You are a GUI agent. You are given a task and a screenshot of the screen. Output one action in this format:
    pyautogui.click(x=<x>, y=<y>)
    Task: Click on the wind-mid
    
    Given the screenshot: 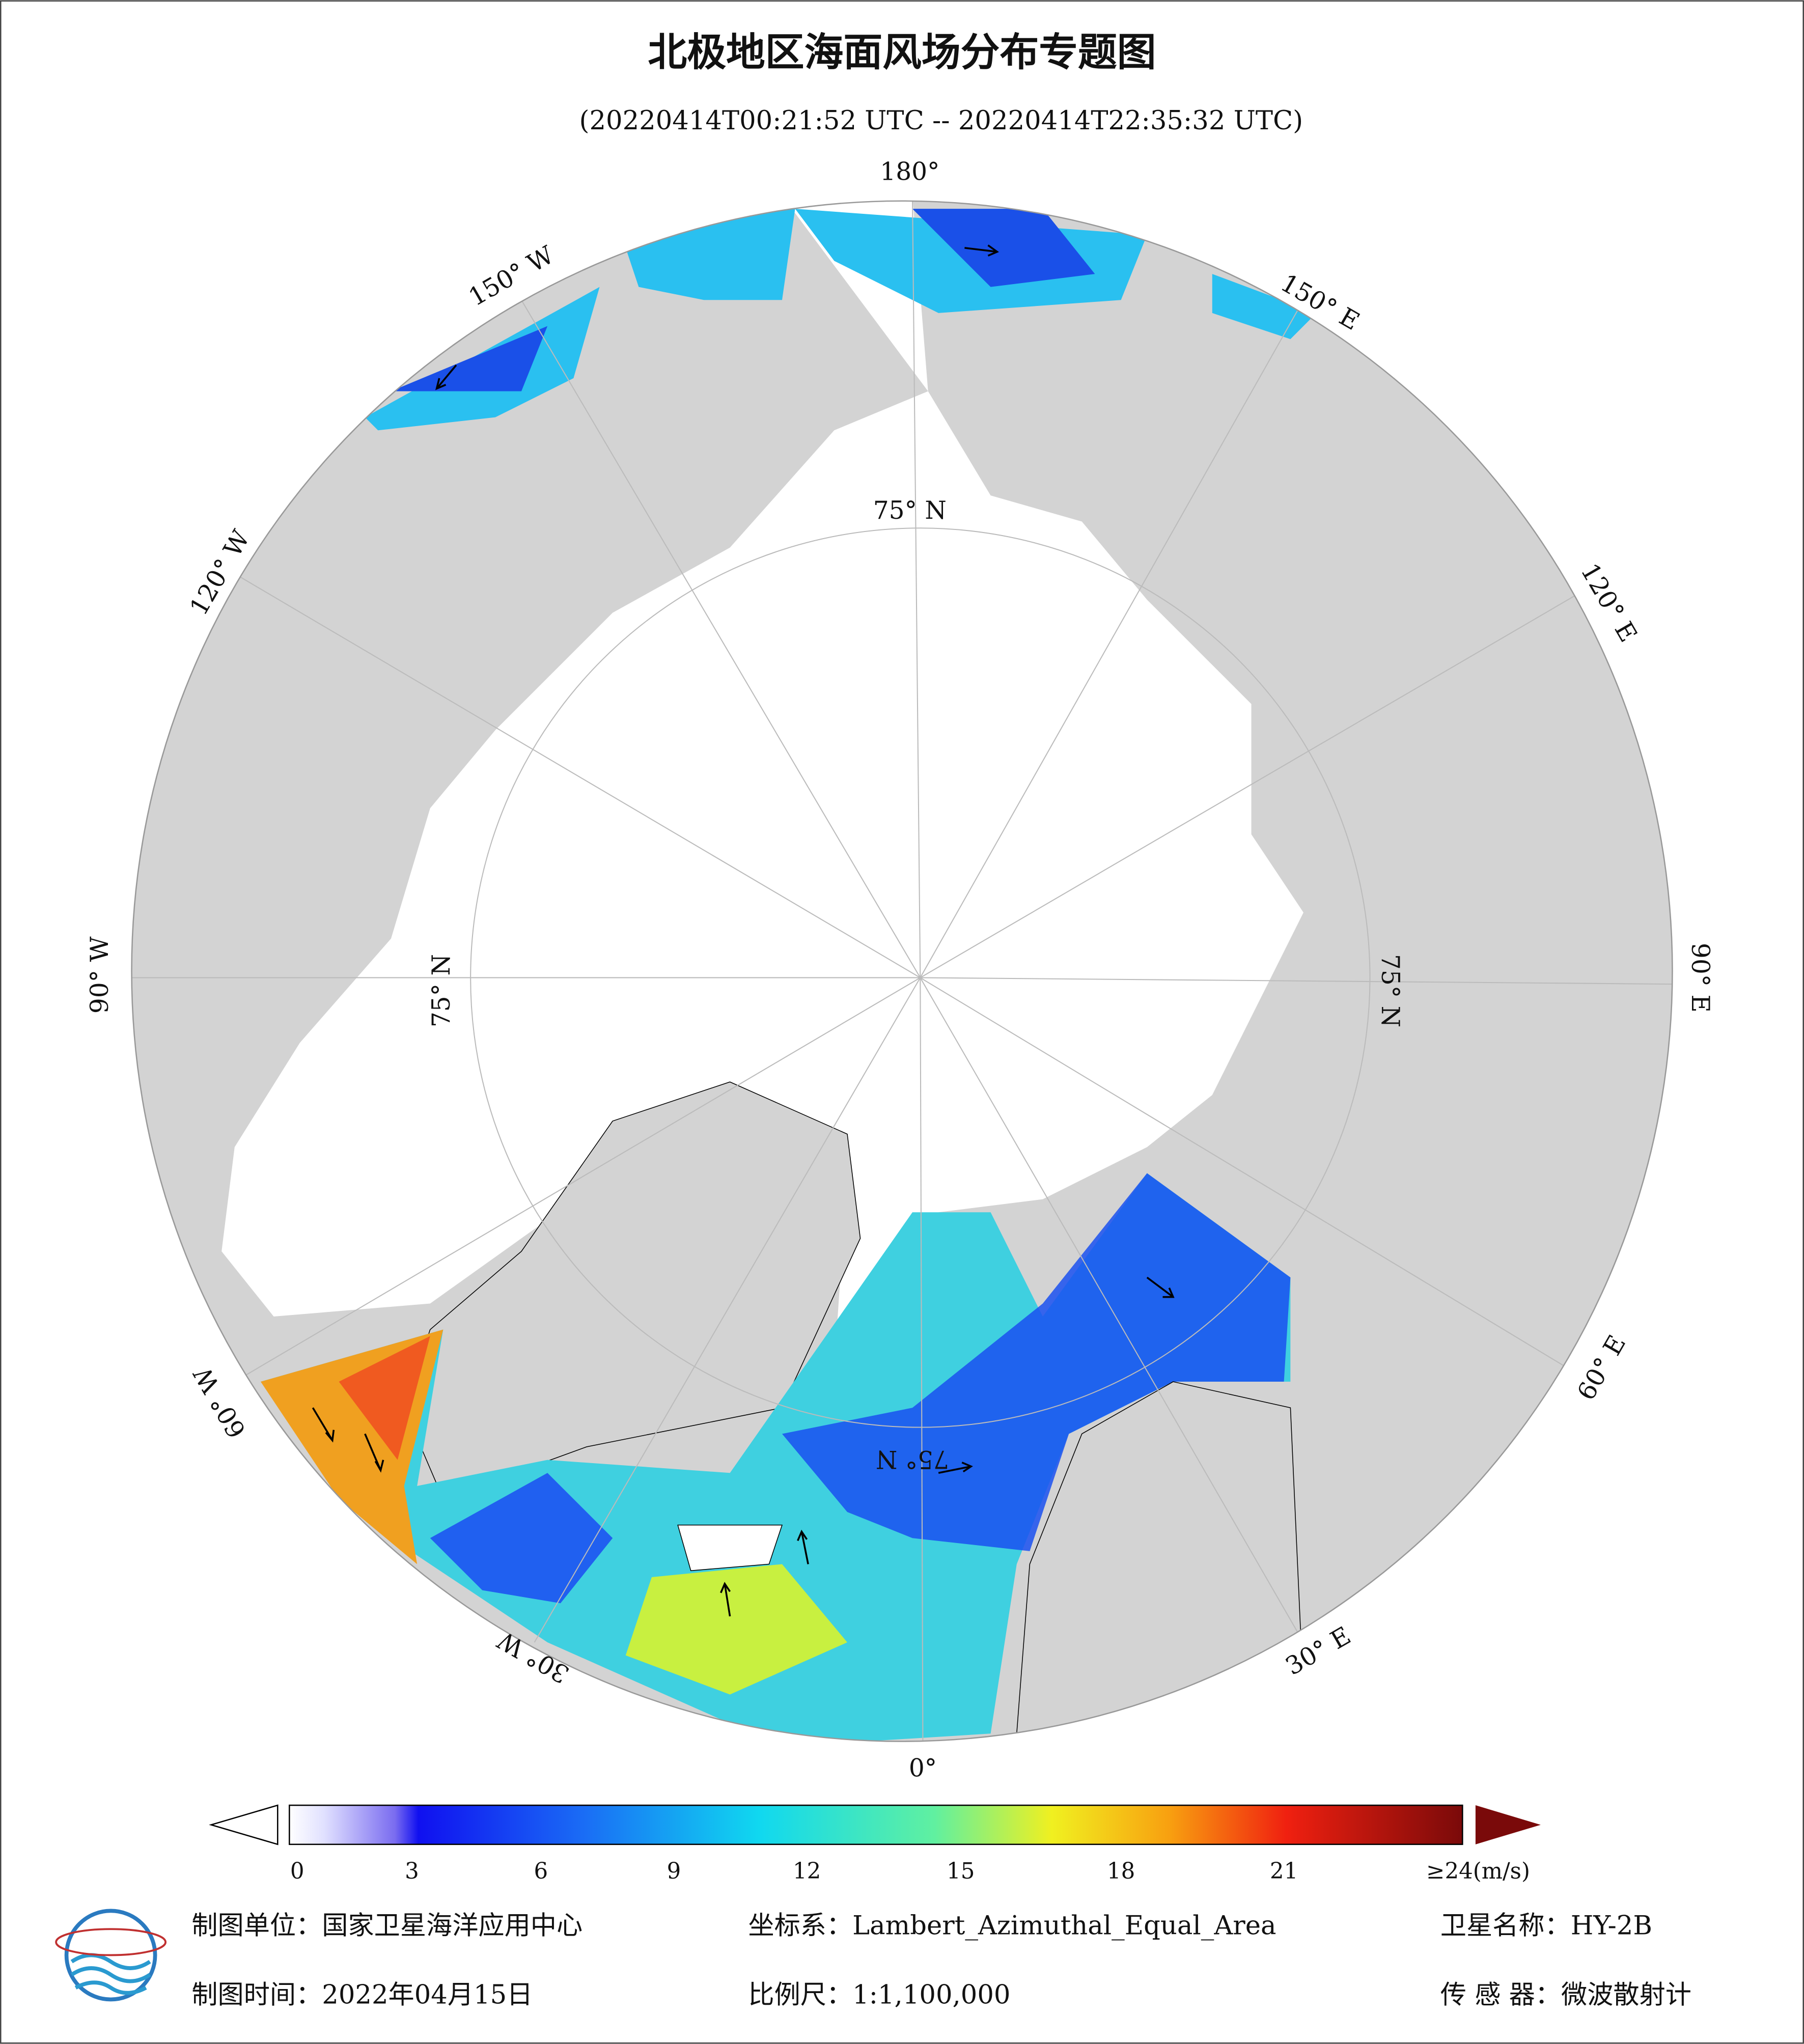 What is the action you would take?
    pyautogui.click(x=736, y=1629)
    